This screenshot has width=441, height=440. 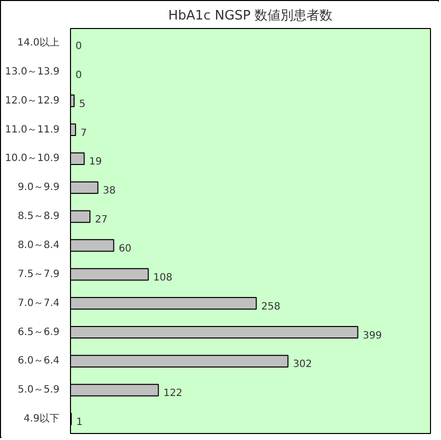 What do you see at coordinates (125, 248) in the screenshot?
I see `data-label: 60` at bounding box center [125, 248].